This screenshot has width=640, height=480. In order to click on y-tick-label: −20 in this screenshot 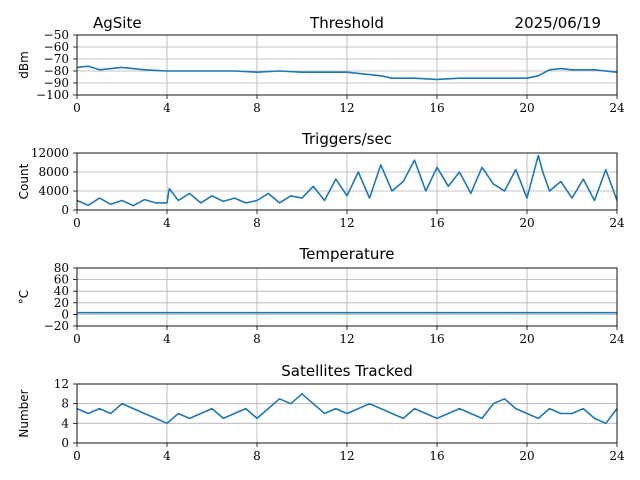, I will do `click(56, 326)`.